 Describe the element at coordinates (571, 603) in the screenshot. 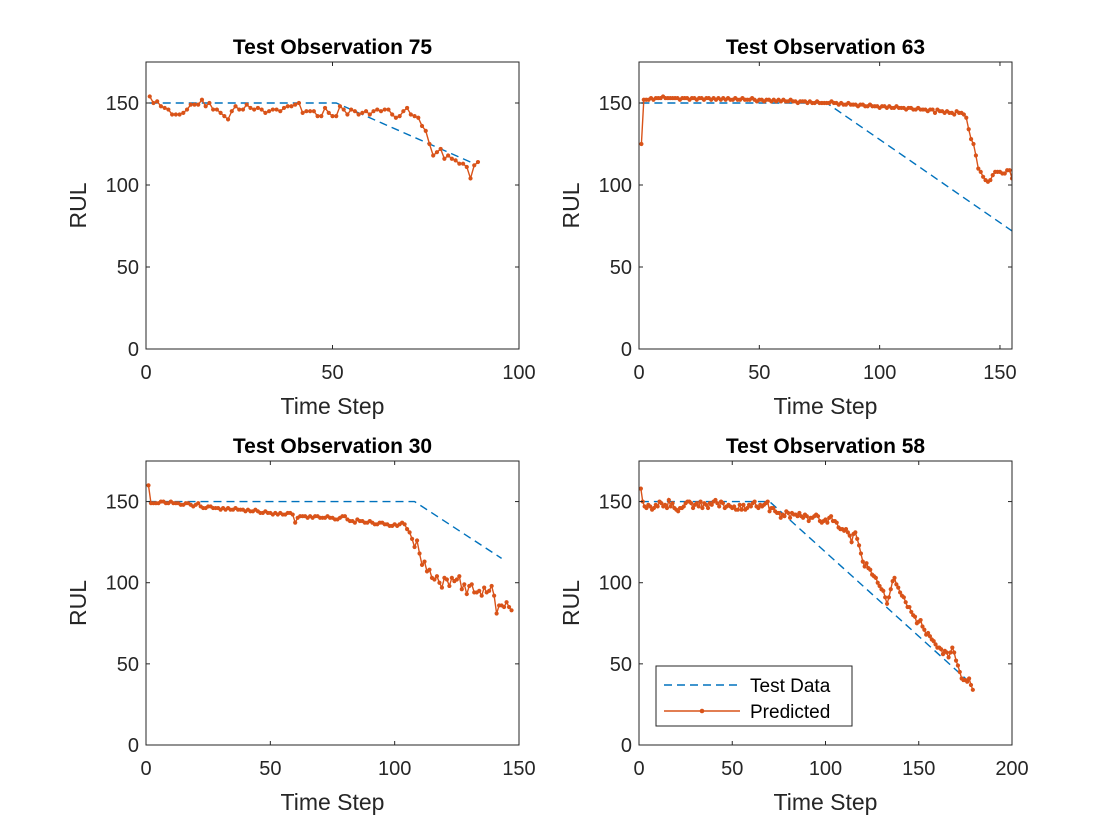

I see `y-axis-label: RUL` at that location.